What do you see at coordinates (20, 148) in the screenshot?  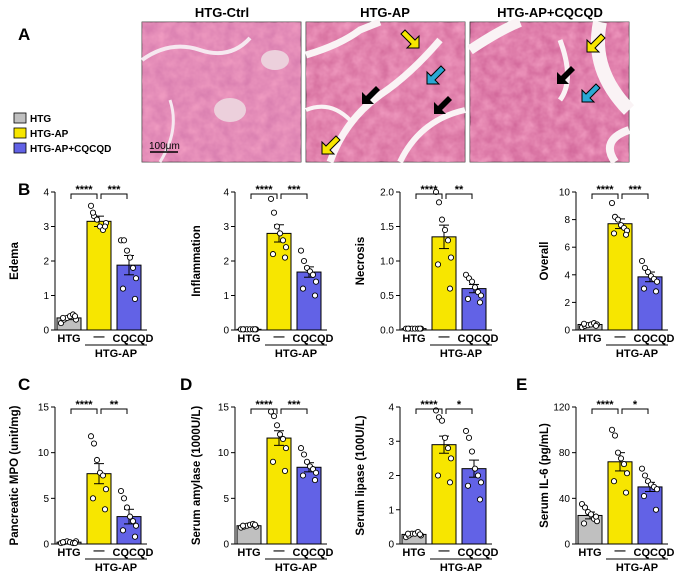 I see `legend-swatch-cqcqd` at bounding box center [20, 148].